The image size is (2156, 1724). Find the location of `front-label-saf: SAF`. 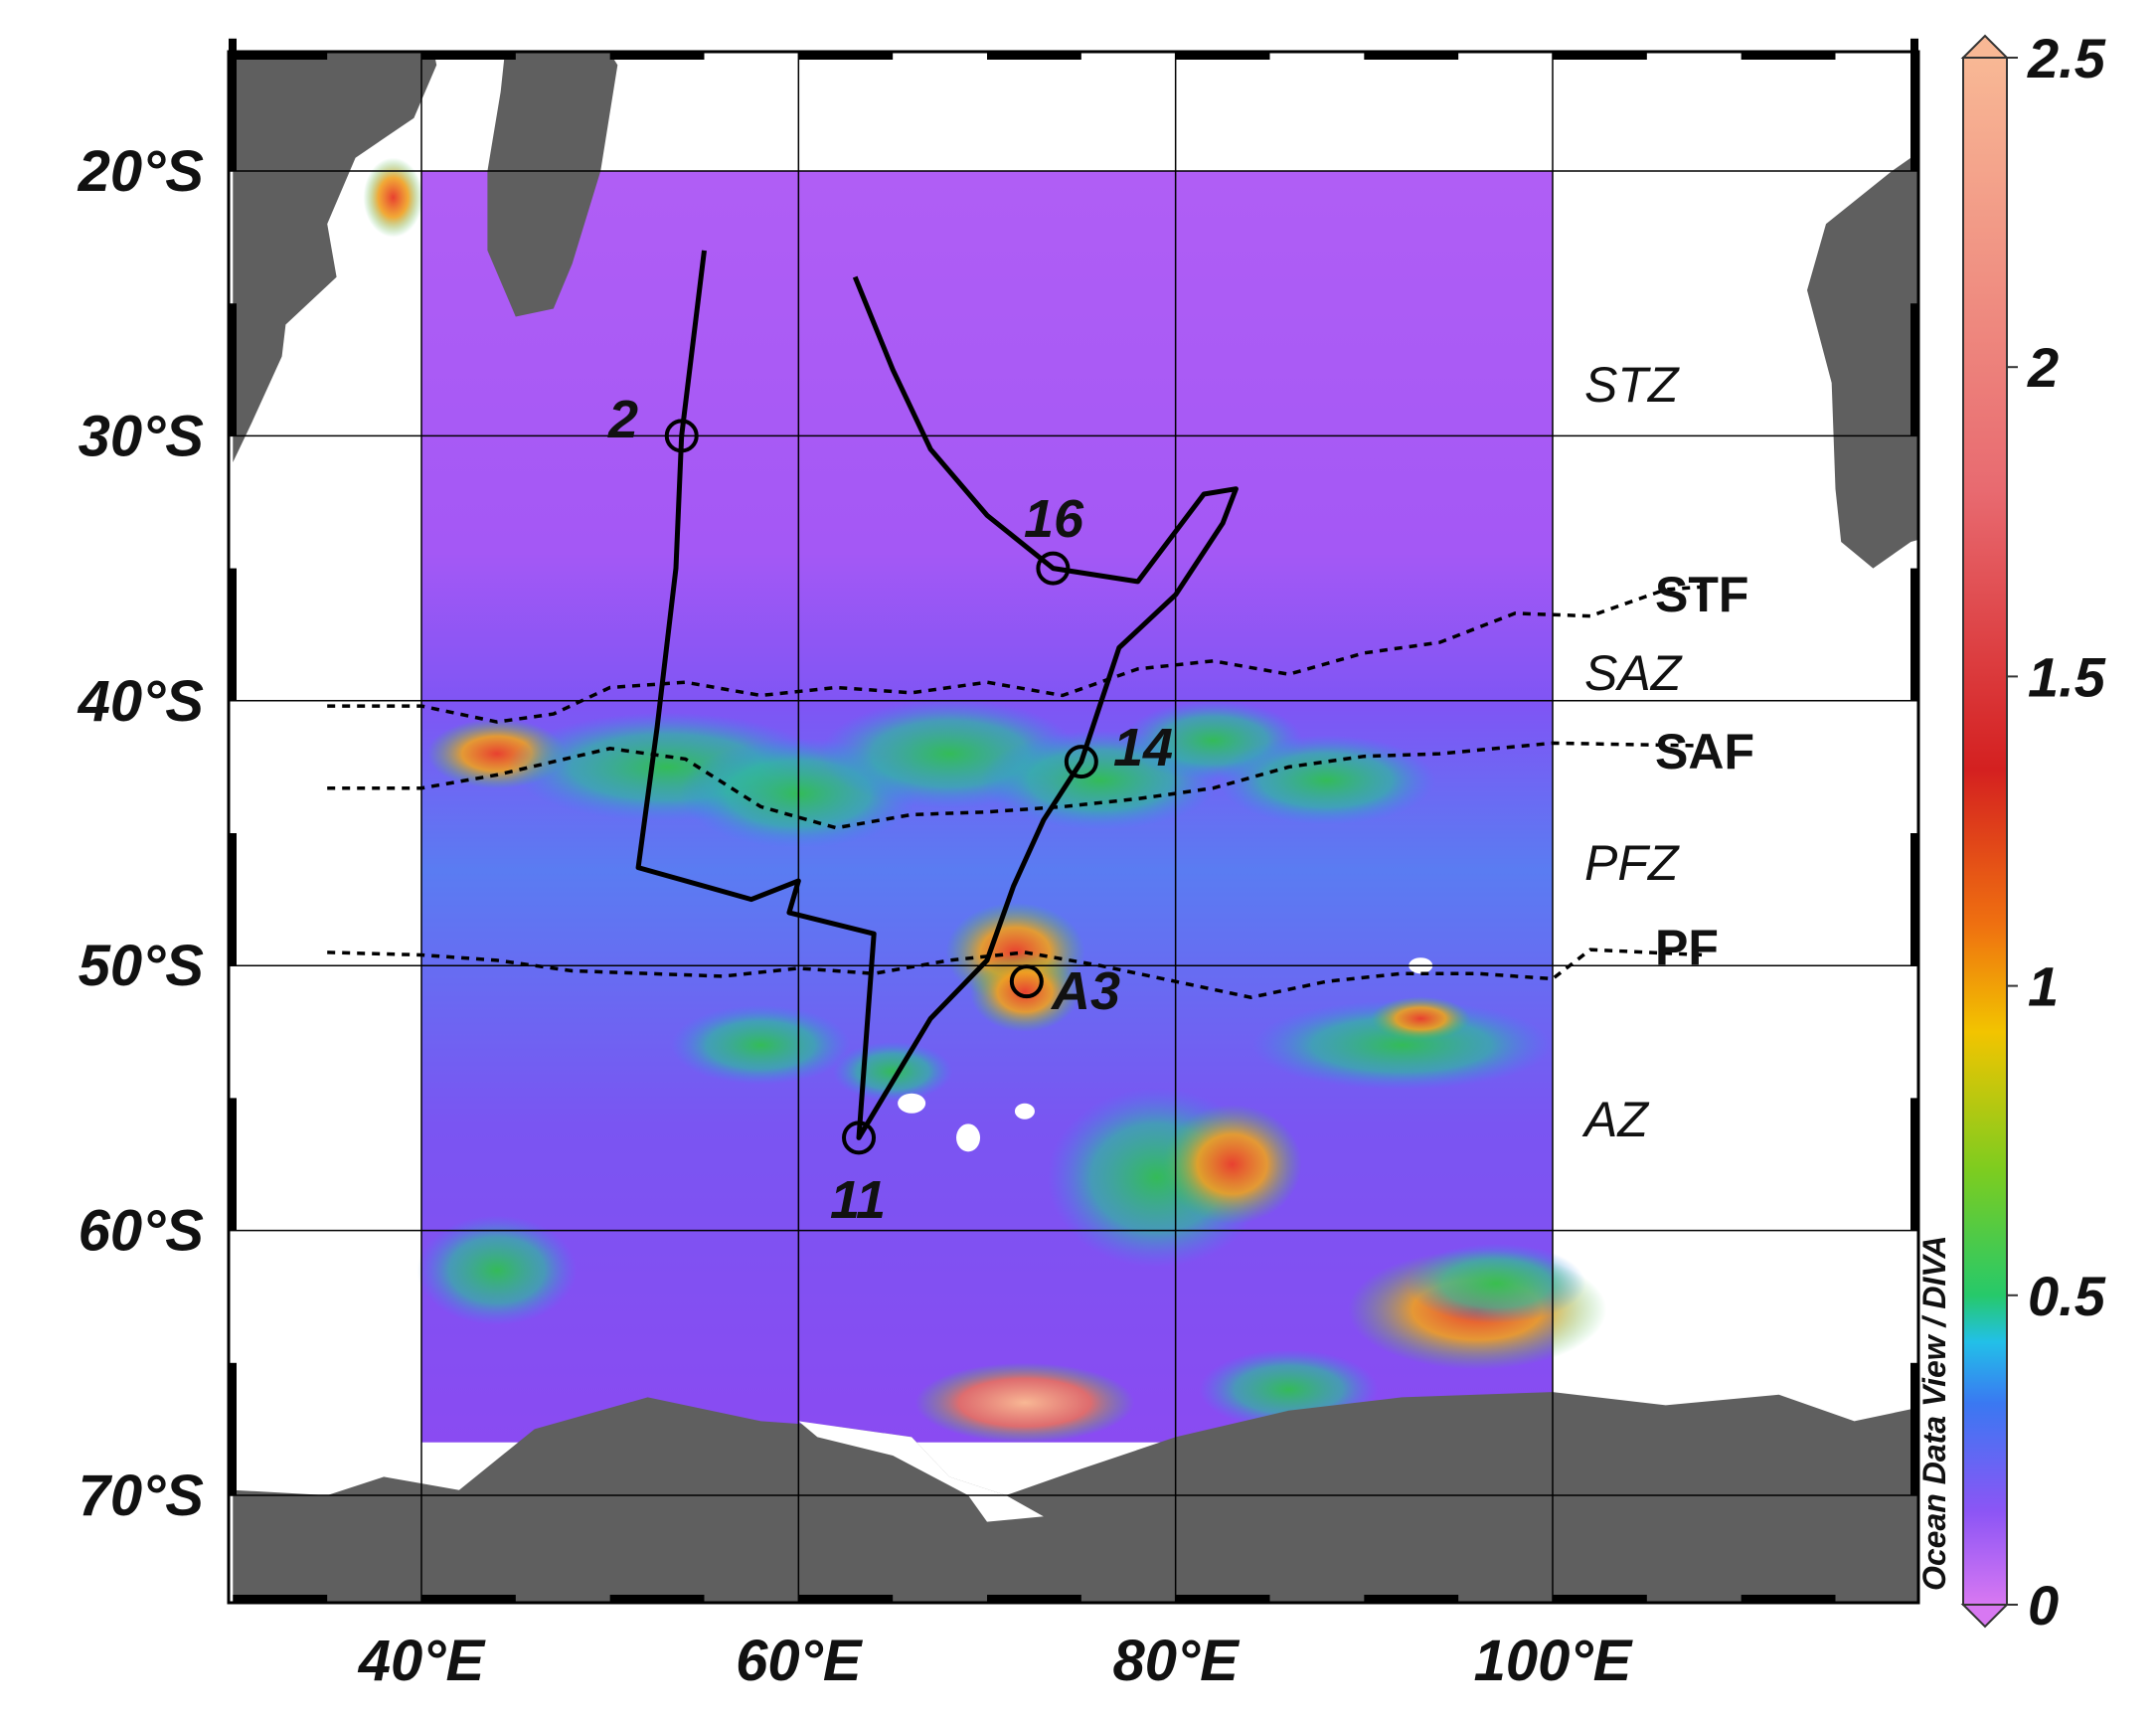

front-label-saf: SAF is located at coordinates (1704, 751).